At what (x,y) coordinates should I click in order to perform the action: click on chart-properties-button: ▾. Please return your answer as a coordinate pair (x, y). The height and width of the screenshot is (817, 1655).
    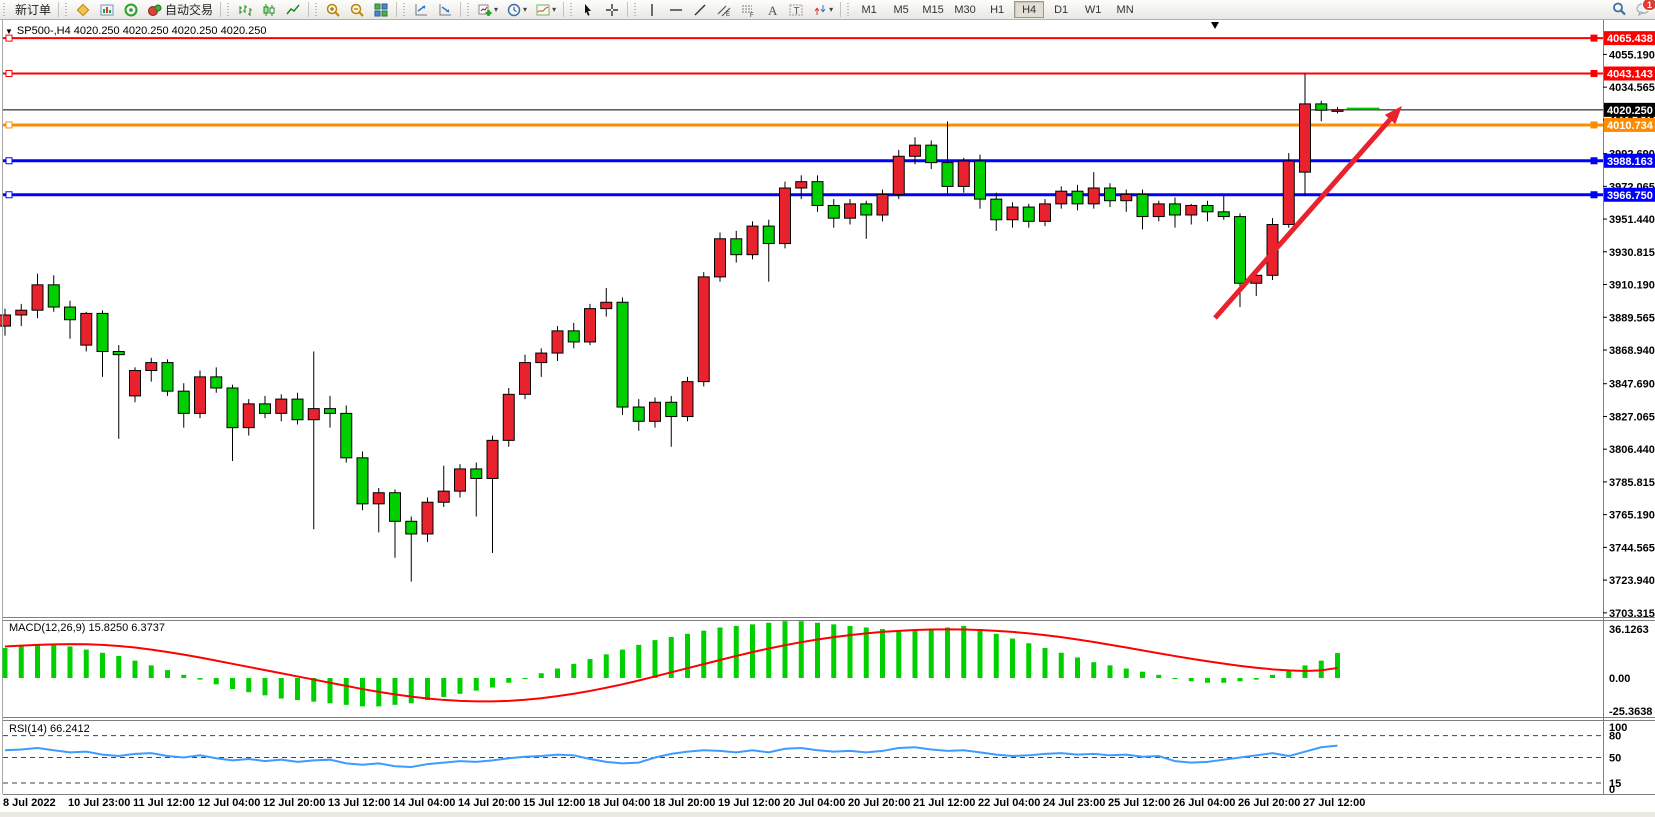
    Looking at the image, I should click on (545, 9).